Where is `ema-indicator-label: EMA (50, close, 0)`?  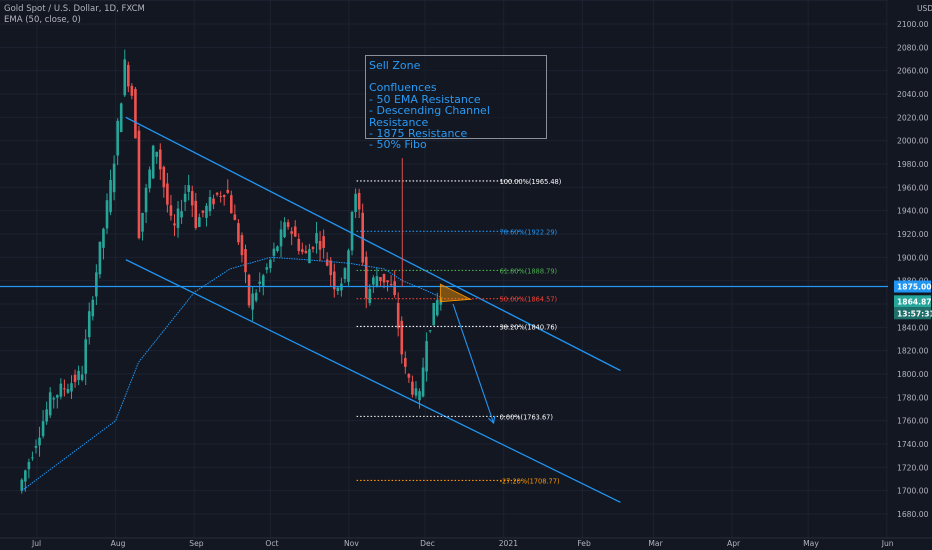 ema-indicator-label: EMA (50, close, 0) is located at coordinates (42, 20).